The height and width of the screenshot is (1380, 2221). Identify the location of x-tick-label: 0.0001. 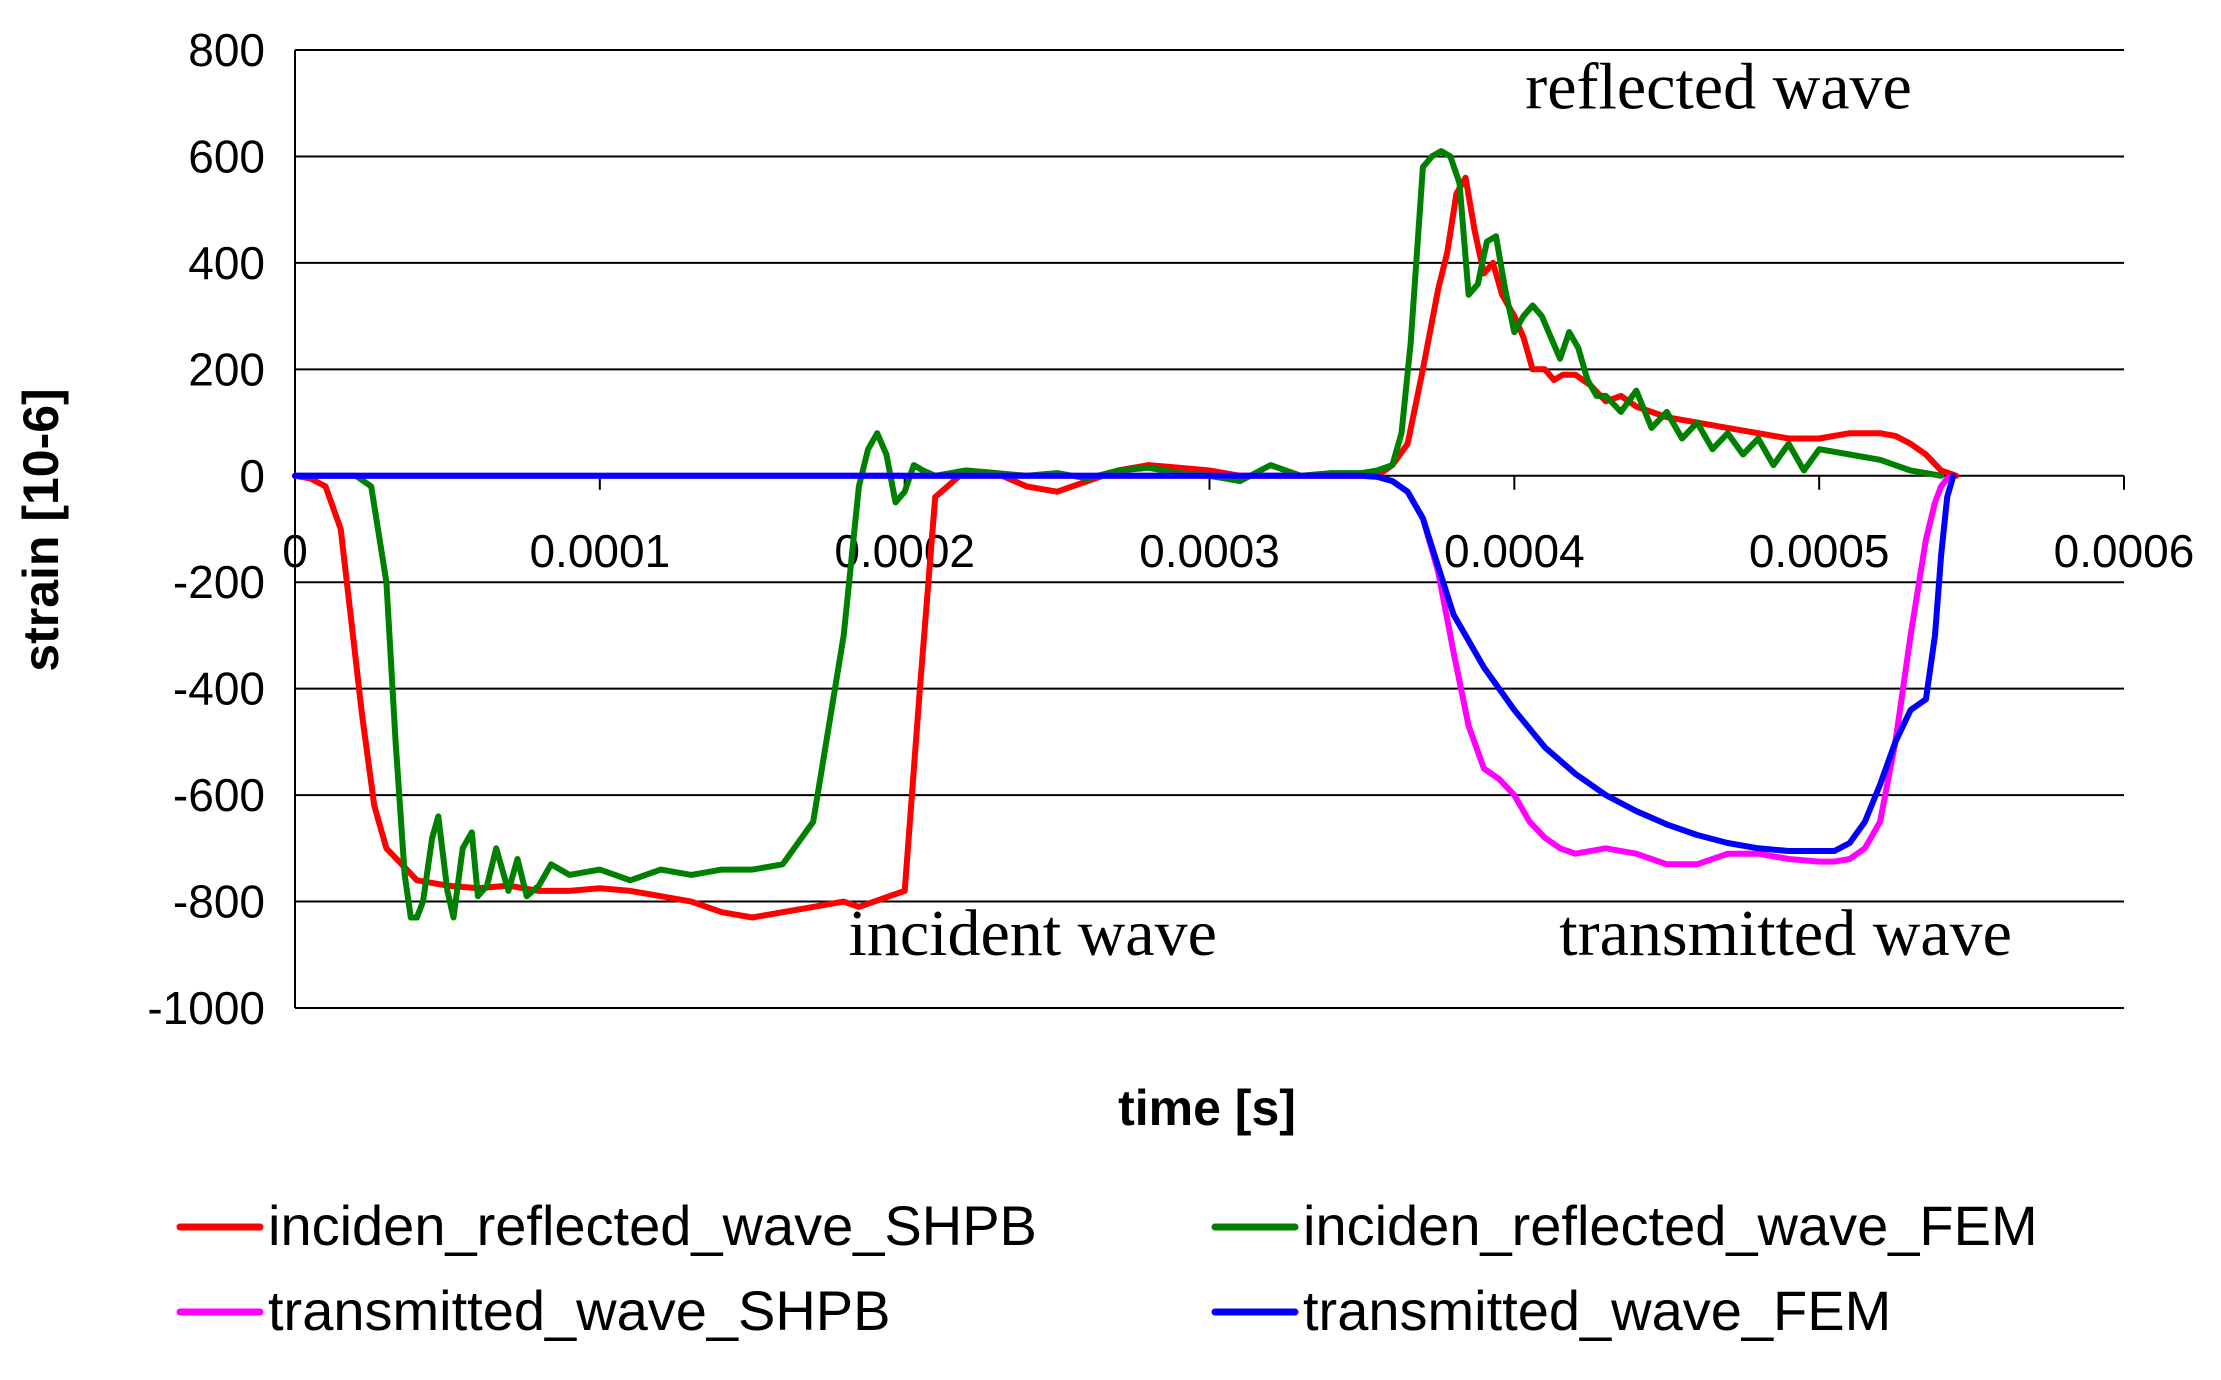
(599, 551).